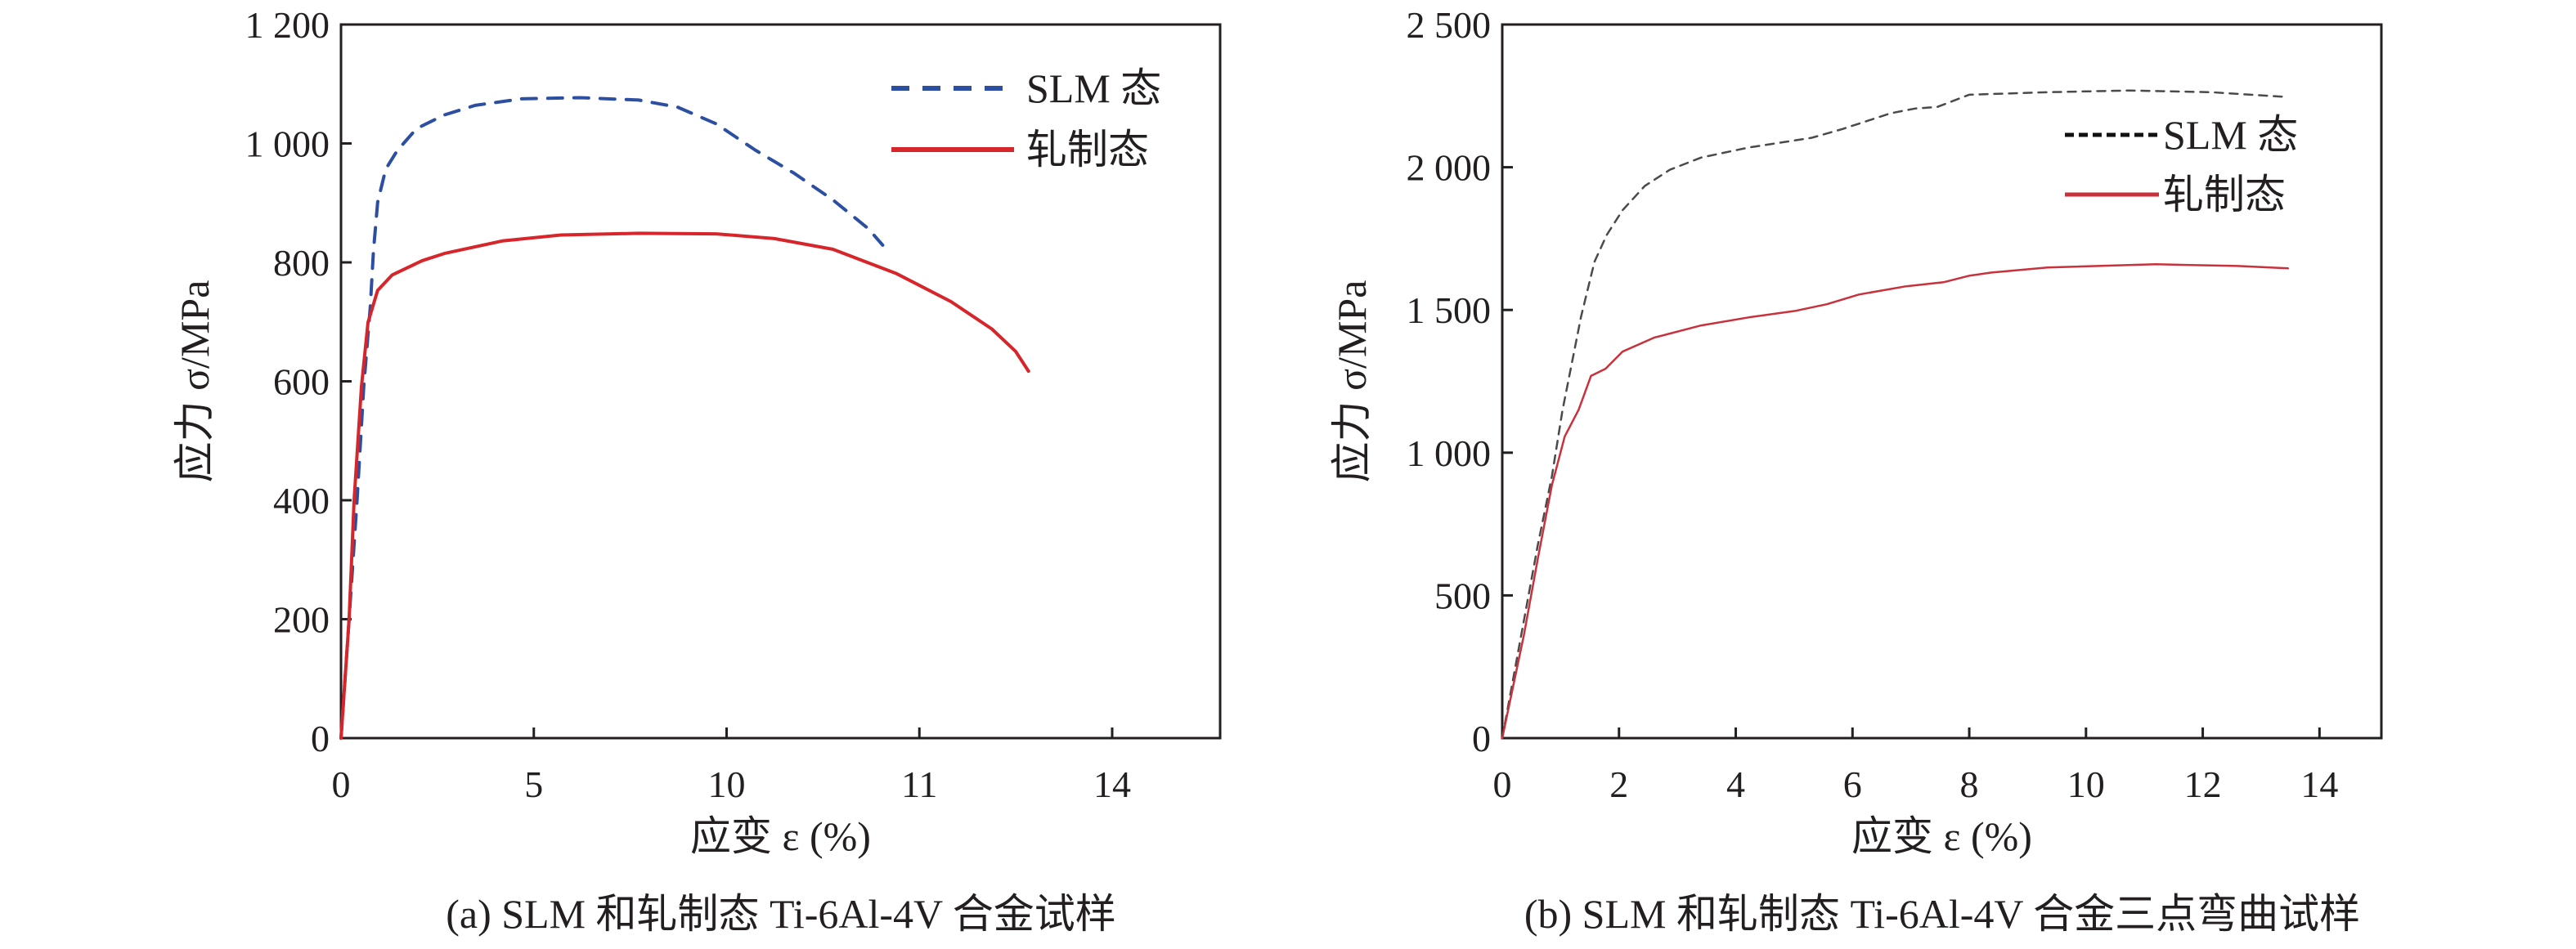 The image size is (2576, 949). Describe the element at coordinates (612, 418) in the screenshot. I see `series-line-slm` at that location.